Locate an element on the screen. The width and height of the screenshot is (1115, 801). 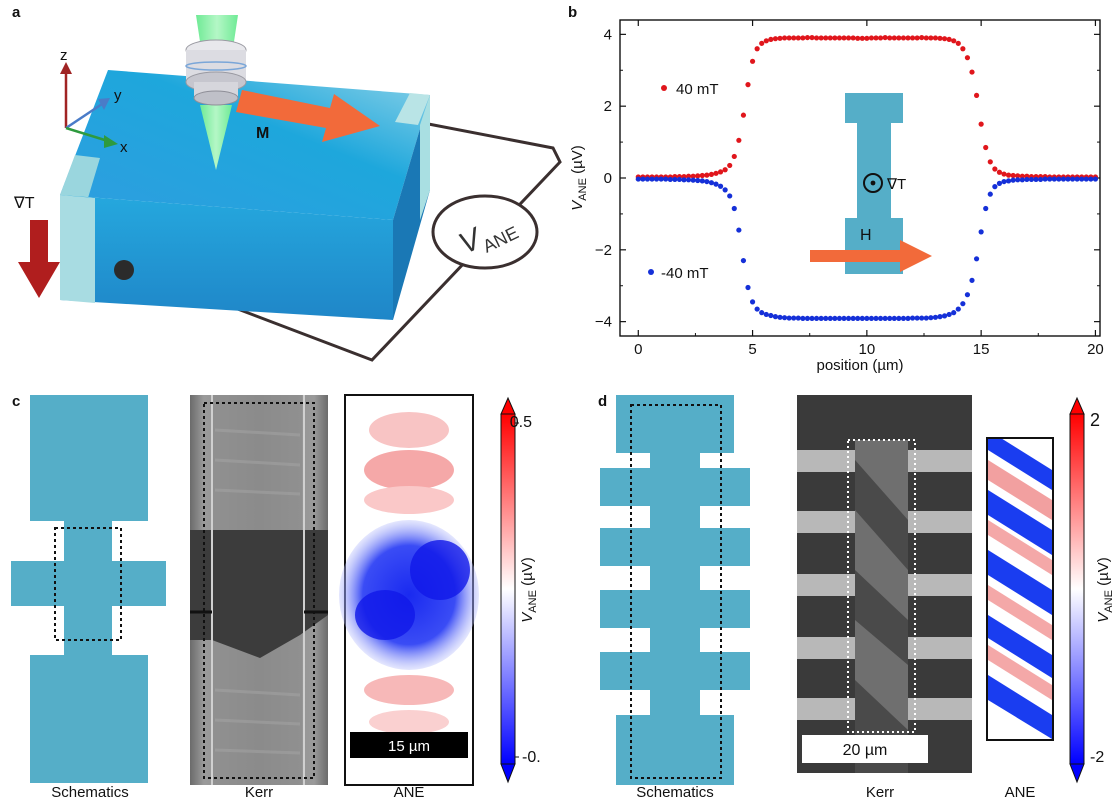
scalebar-d-label: 20 µm is located at coordinates (865, 750).